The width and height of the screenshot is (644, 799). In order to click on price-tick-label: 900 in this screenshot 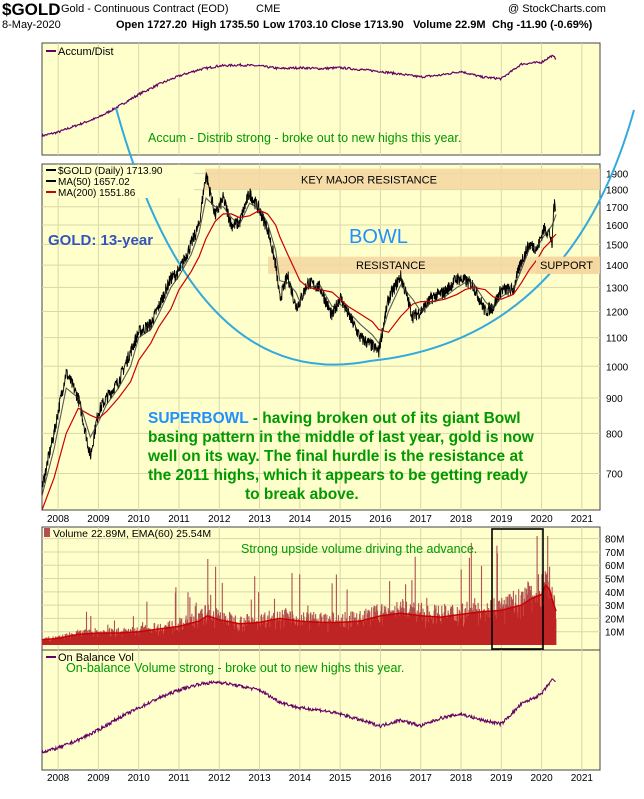, I will do `click(614, 399)`.